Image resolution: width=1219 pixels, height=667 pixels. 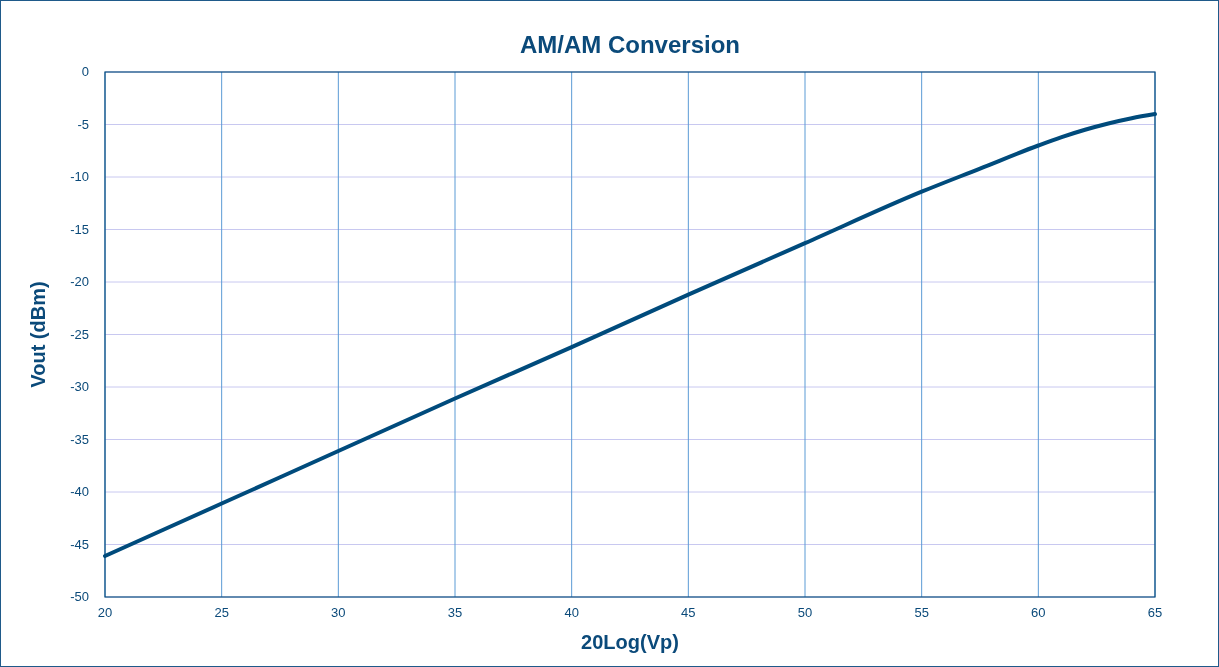 What do you see at coordinates (630, 642) in the screenshot?
I see `x-axis-title: 20Log(Vp)` at bounding box center [630, 642].